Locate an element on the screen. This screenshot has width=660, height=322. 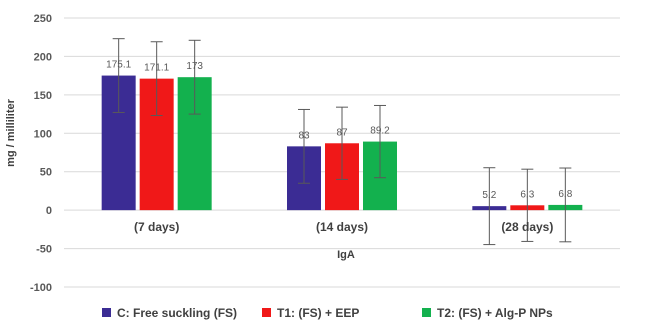
y-tick-label: 50 is located at coordinates (46, 173).